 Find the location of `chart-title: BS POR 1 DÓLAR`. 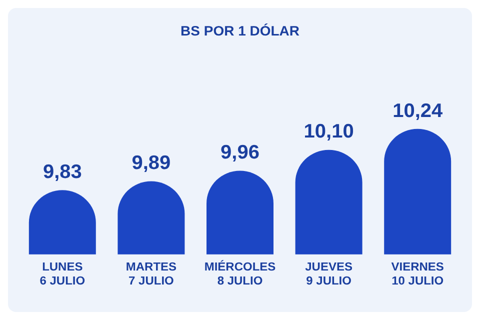

chart-title: BS POR 1 DÓLAR is located at coordinates (240, 30).